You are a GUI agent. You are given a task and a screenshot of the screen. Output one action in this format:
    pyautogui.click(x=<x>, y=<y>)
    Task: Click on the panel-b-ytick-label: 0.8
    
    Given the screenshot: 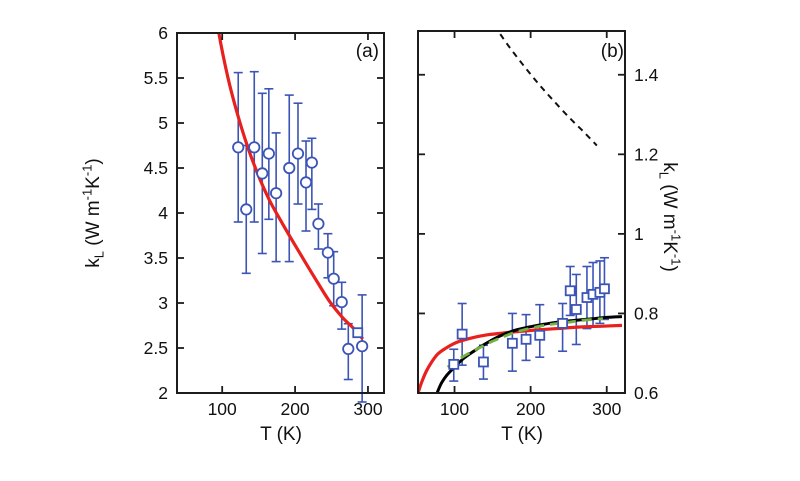 What is the action you would take?
    pyautogui.click(x=646, y=313)
    